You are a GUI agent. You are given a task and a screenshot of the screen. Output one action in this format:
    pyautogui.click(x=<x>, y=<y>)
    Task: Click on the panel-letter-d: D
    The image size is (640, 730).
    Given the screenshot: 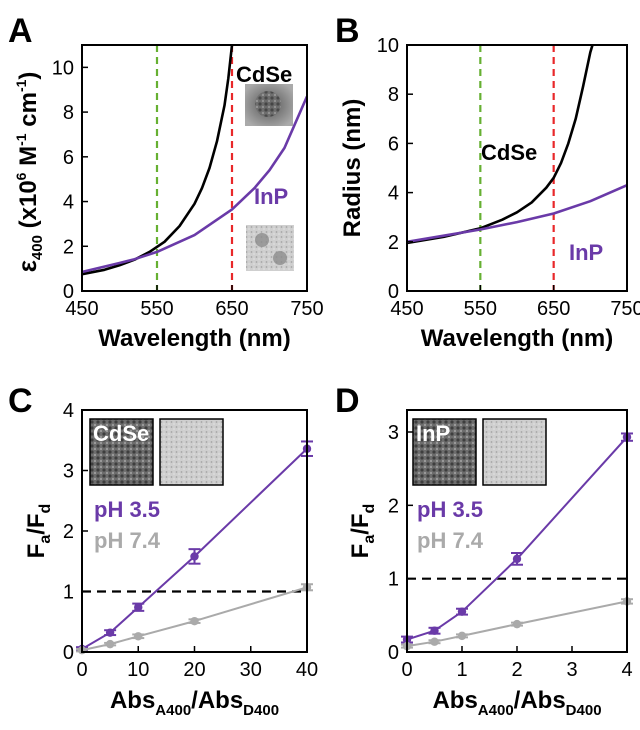 What is the action you would take?
    pyautogui.click(x=347, y=401)
    